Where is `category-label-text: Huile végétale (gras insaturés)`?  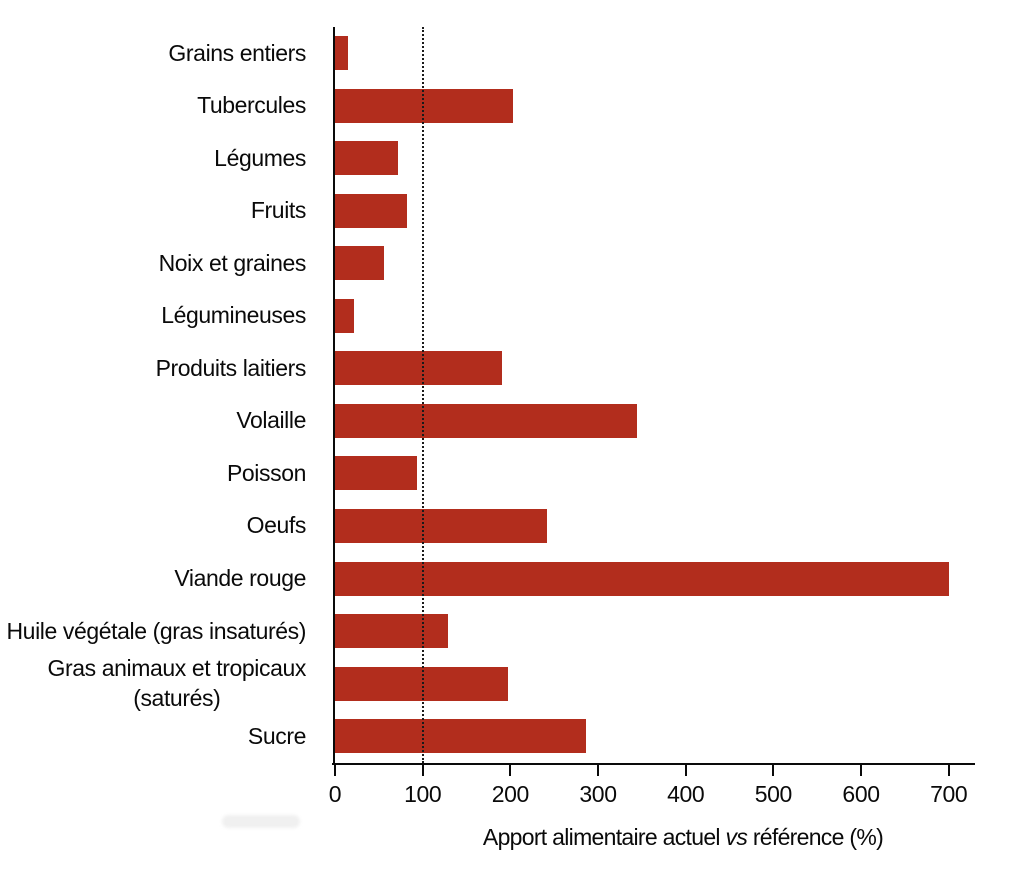 category-label-text: Huile végétale (gras insaturés) is located at coordinates (156, 630).